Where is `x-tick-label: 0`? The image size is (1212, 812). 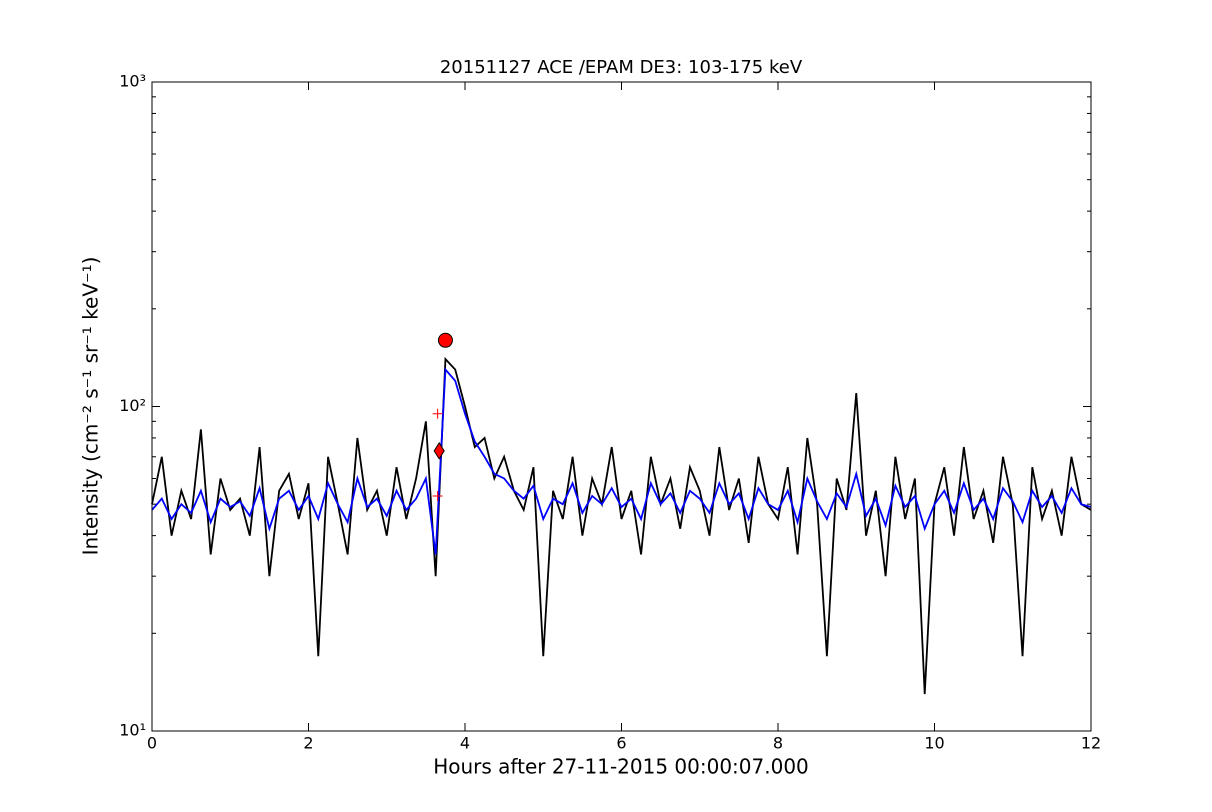 x-tick-label: 0 is located at coordinates (152, 743).